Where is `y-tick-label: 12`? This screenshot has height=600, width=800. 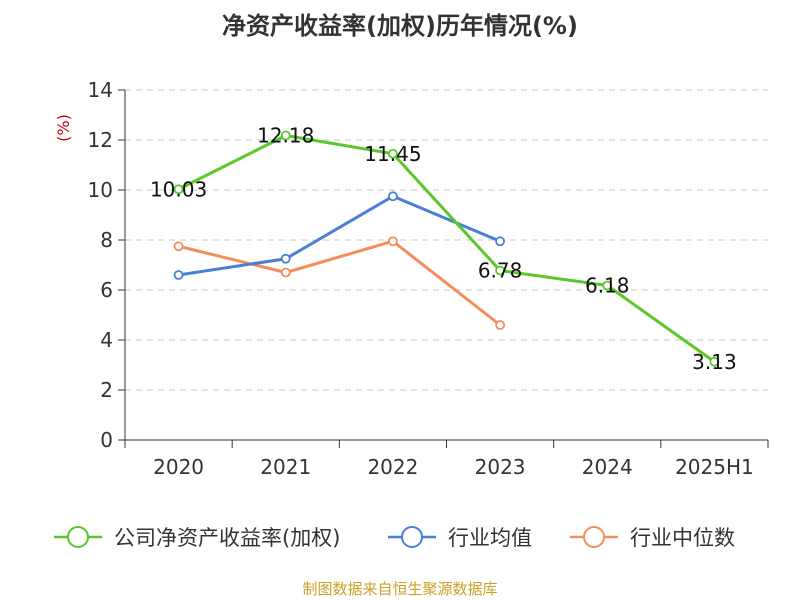 y-tick-label: 12 is located at coordinates (100, 140).